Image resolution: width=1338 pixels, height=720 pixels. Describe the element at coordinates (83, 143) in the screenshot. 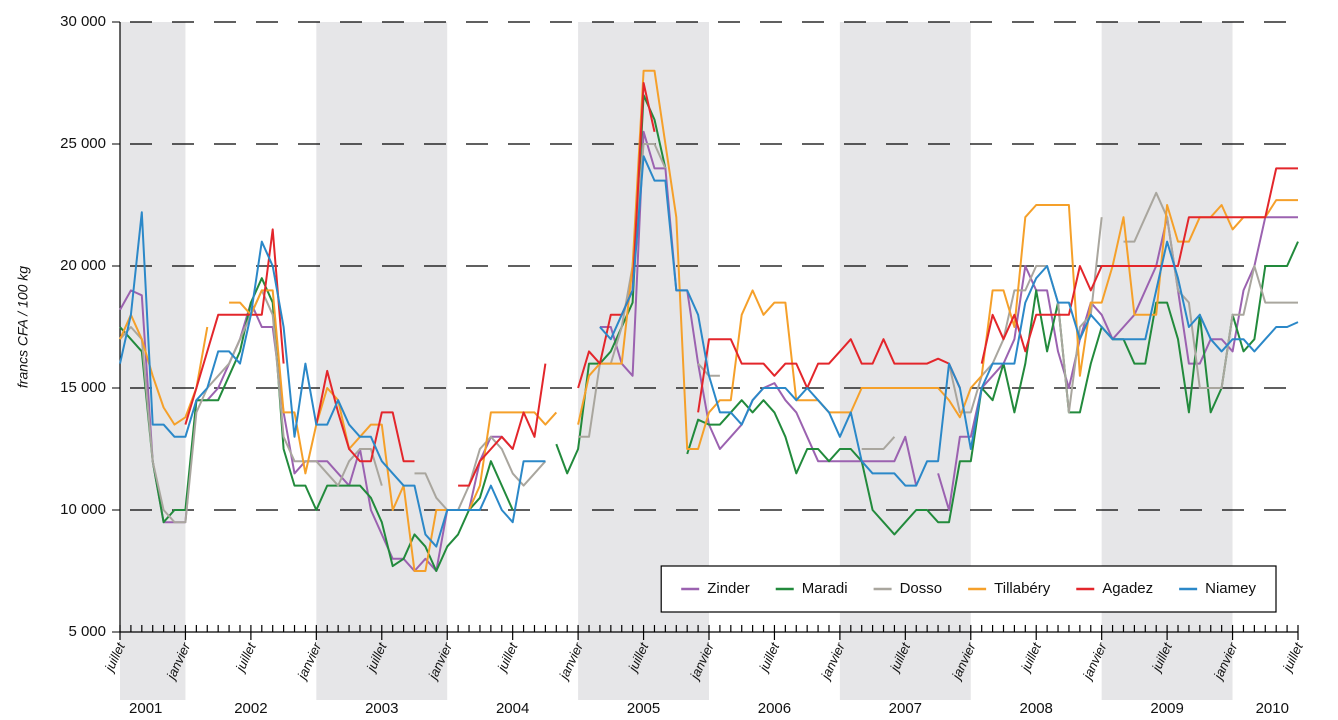

I see `y-tick-label: 25 000` at that location.